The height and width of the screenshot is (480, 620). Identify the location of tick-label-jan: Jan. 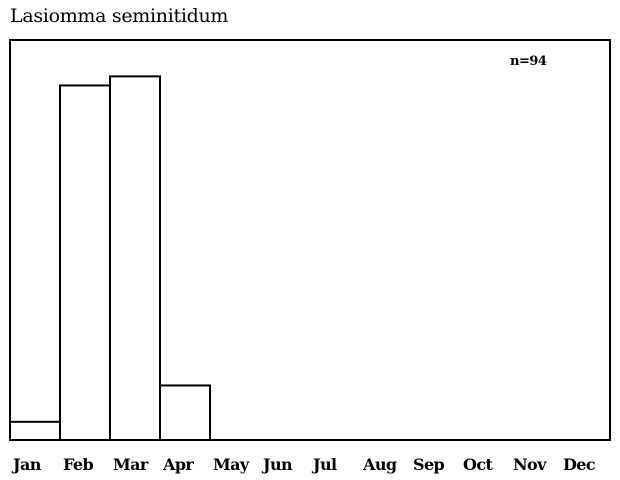
(26, 464).